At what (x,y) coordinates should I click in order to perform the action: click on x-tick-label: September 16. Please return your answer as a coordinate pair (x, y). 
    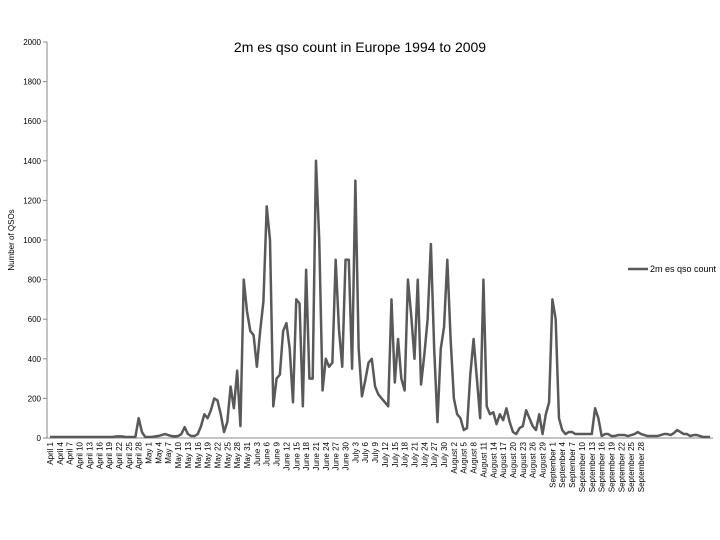
    Looking at the image, I should click on (602, 466).